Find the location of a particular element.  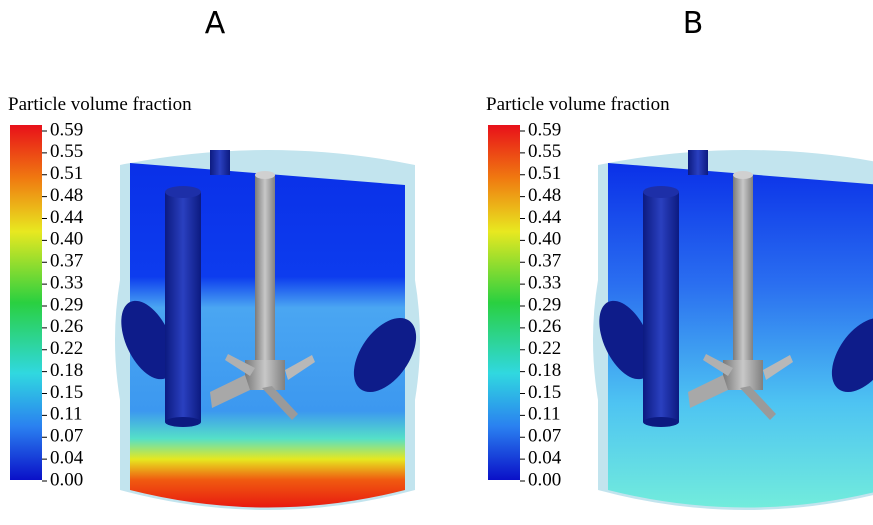

panel-label: B is located at coordinates (693, 23).